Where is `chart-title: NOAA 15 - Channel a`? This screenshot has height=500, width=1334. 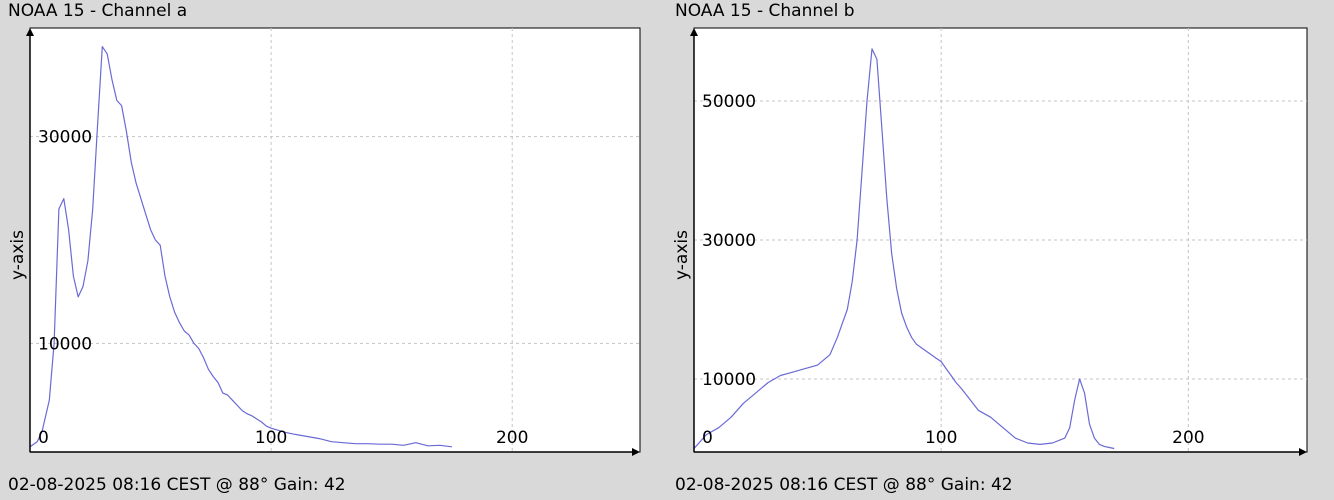
chart-title: NOAA 15 - Channel a is located at coordinates (98, 11).